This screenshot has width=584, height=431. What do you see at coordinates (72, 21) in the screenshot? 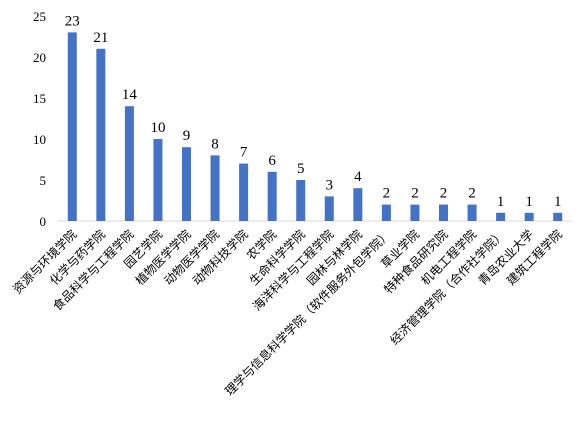
I see `value-label: 23` at bounding box center [72, 21].